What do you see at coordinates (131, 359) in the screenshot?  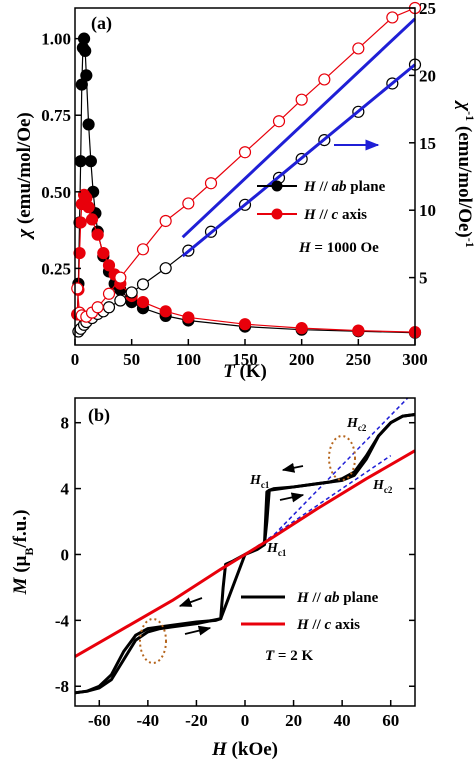 I see `a-xtick-label-1: 50` at bounding box center [131, 359].